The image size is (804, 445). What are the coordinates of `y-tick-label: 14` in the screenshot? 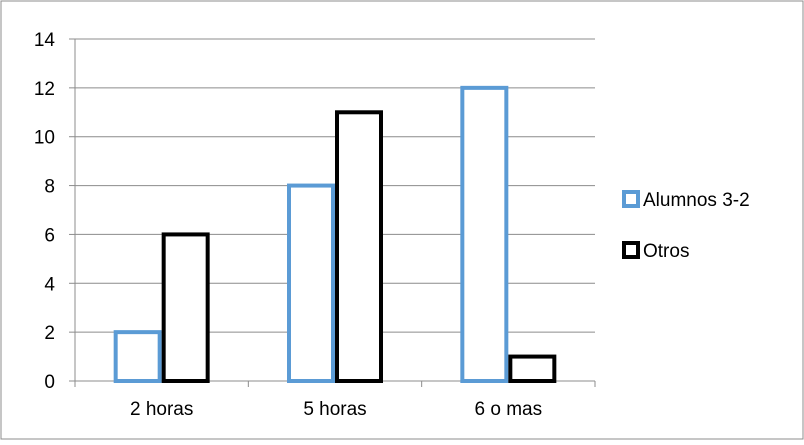 It's located at (45, 40).